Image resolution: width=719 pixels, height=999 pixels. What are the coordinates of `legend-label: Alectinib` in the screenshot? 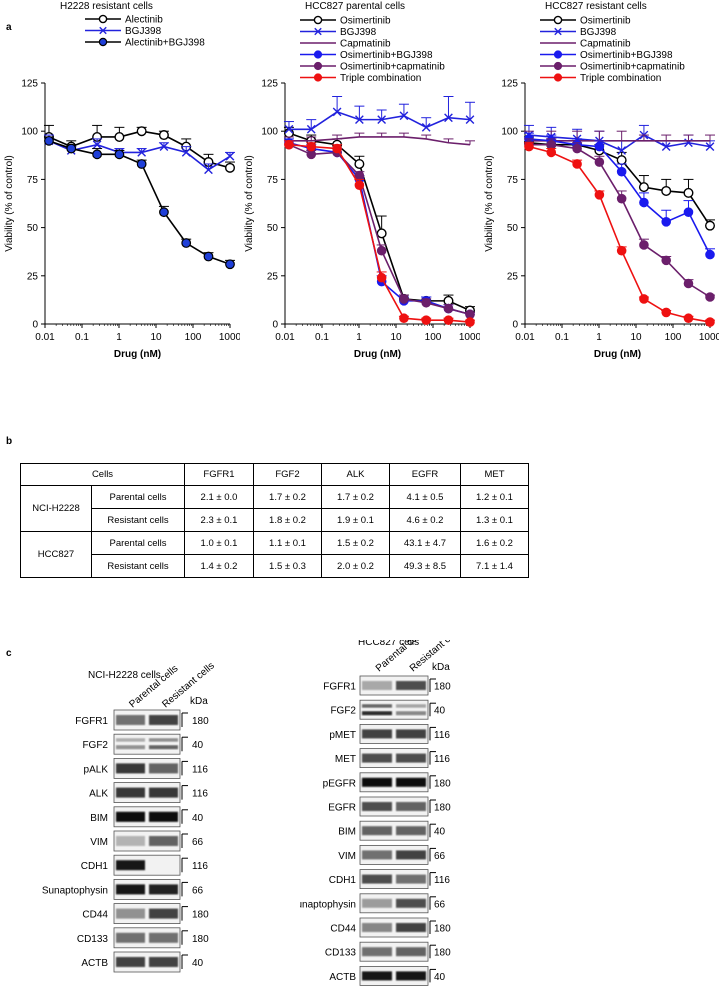 It's located at (144, 20).